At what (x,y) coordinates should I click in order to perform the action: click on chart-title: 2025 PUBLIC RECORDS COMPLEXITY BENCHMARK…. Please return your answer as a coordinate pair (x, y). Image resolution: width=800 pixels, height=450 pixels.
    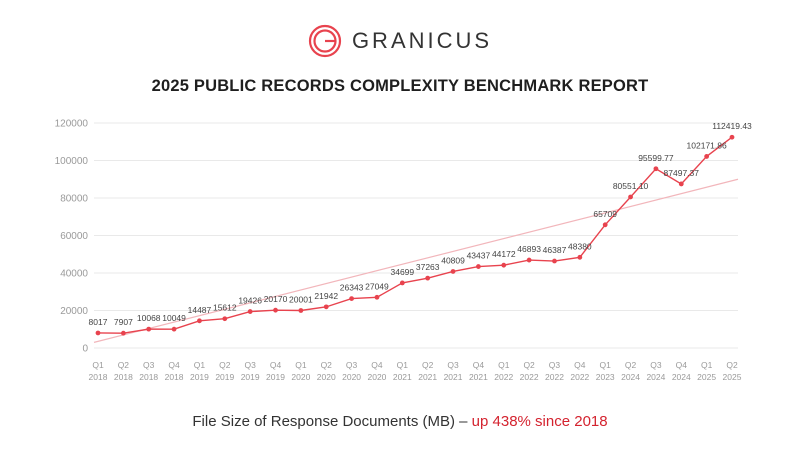
    Looking at the image, I should click on (400, 86).